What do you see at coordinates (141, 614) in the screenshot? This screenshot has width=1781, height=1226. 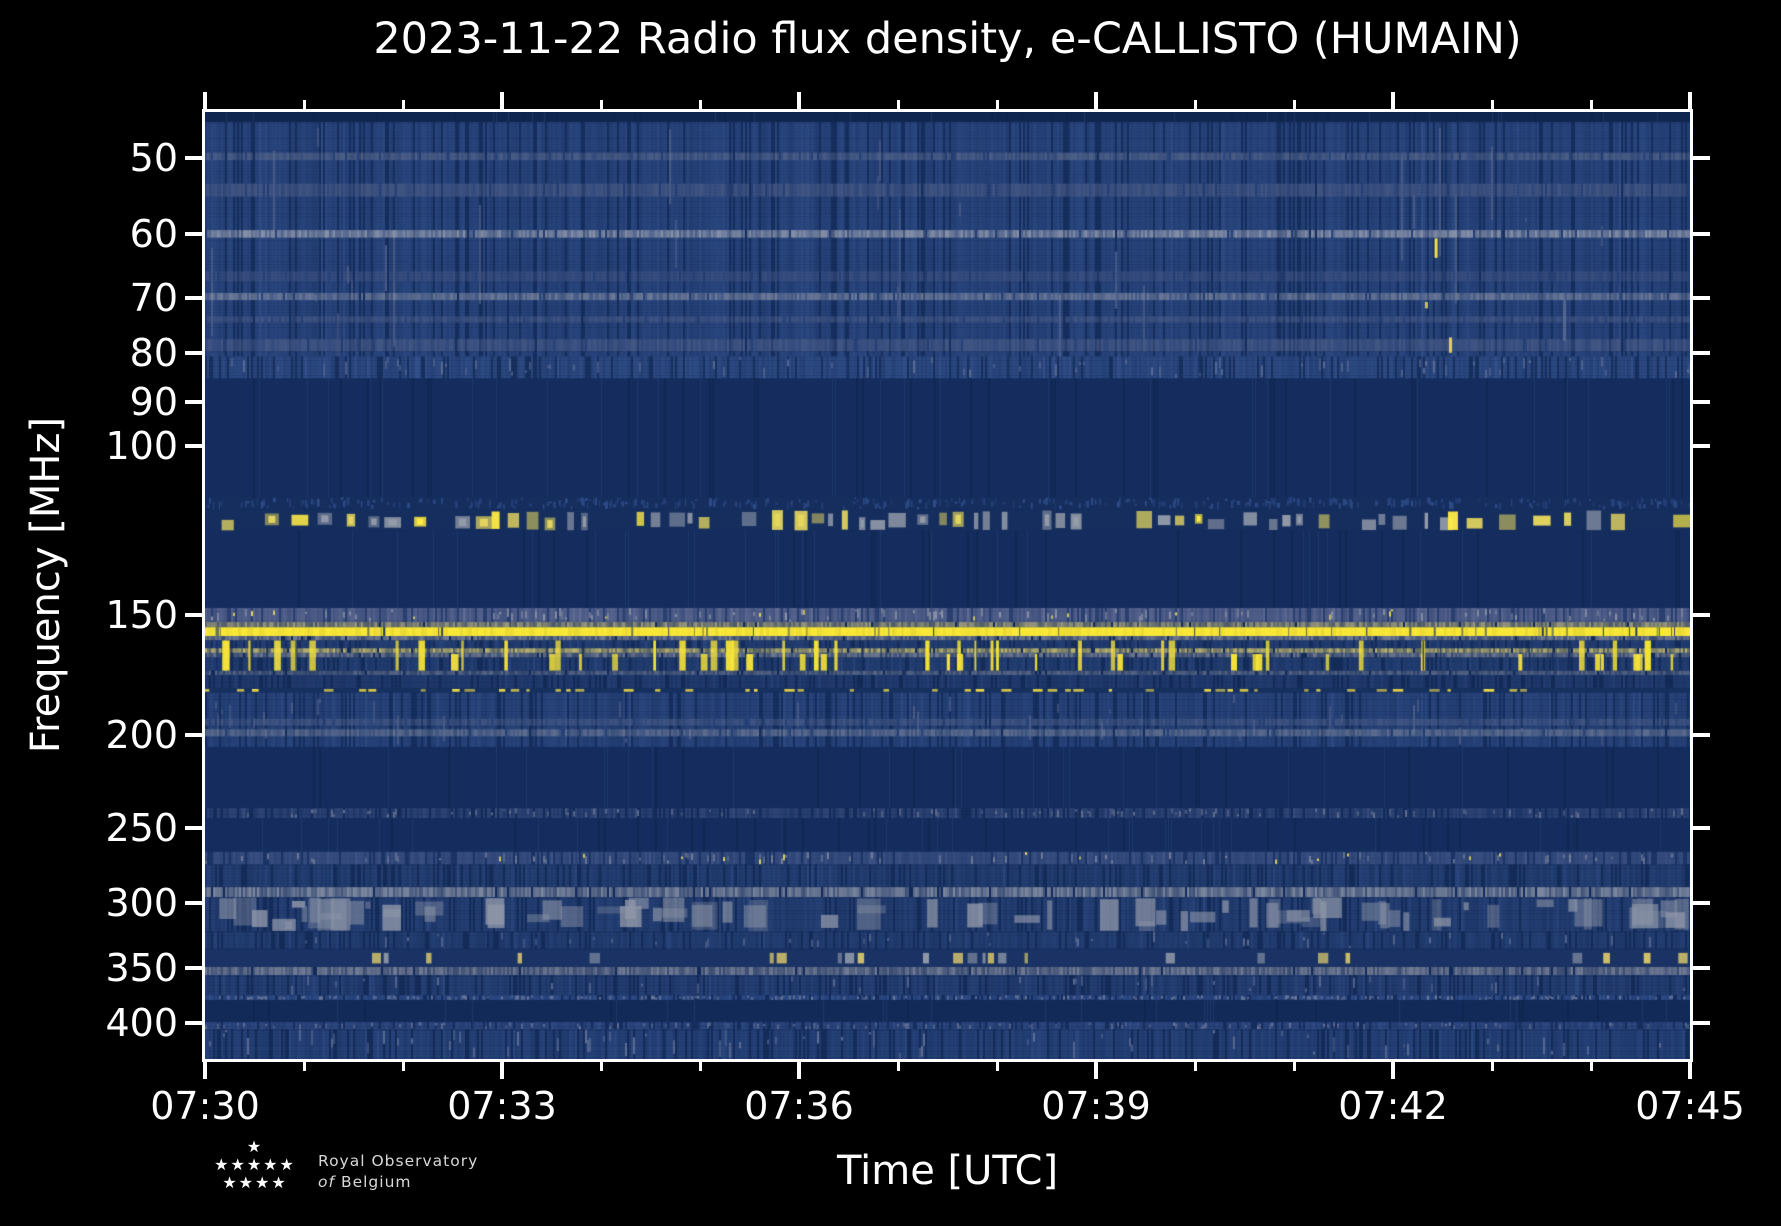 I see `y-tick-label: 150` at bounding box center [141, 614].